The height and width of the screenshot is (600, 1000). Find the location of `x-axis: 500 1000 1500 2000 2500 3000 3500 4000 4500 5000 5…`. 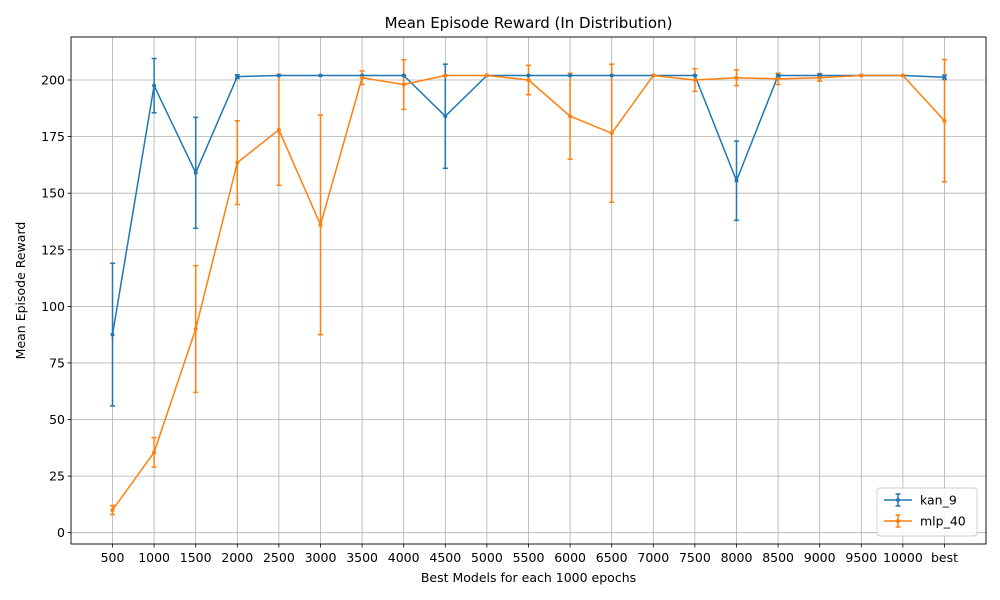

x-axis: 500 1000 1500 2000 2500 3000 3500 4000 4500 5000 5… is located at coordinates (529, 554).